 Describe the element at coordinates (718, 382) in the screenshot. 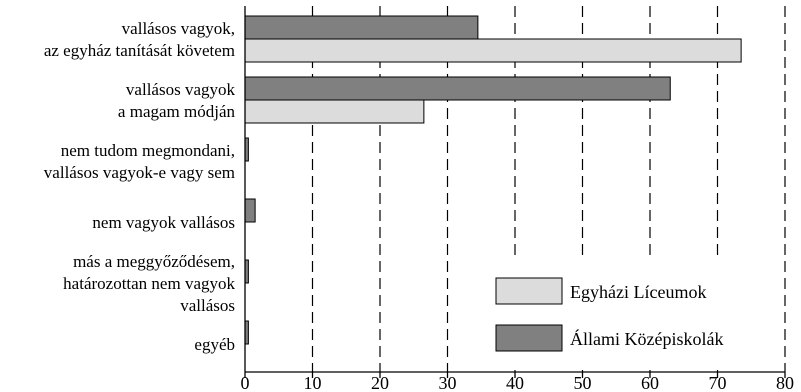

I see `x-tick-label-70: 70` at that location.